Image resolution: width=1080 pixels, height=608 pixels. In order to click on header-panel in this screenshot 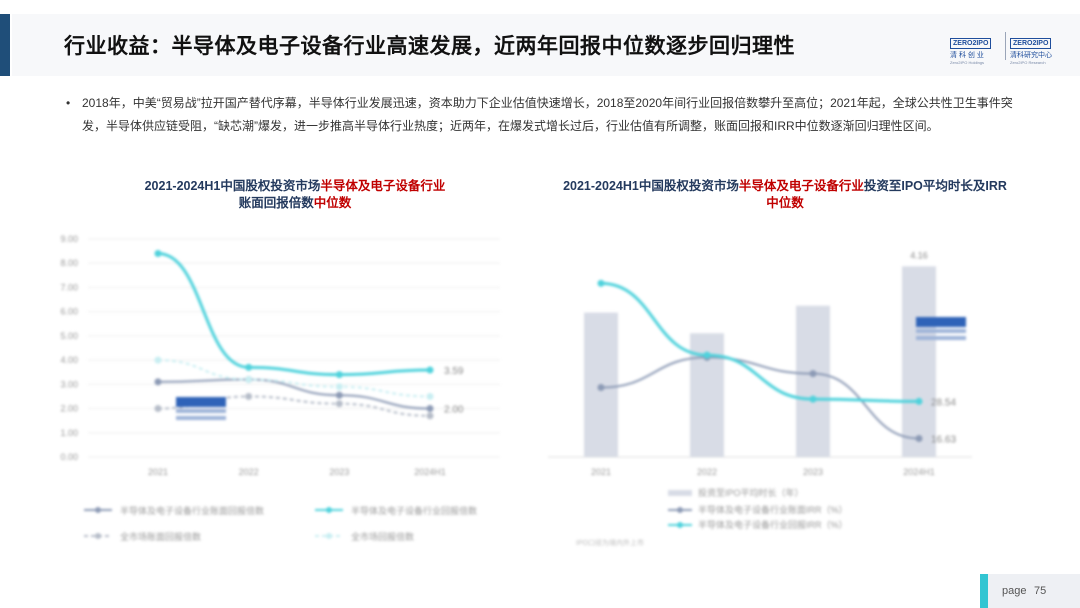, I will do `click(546, 45)`.